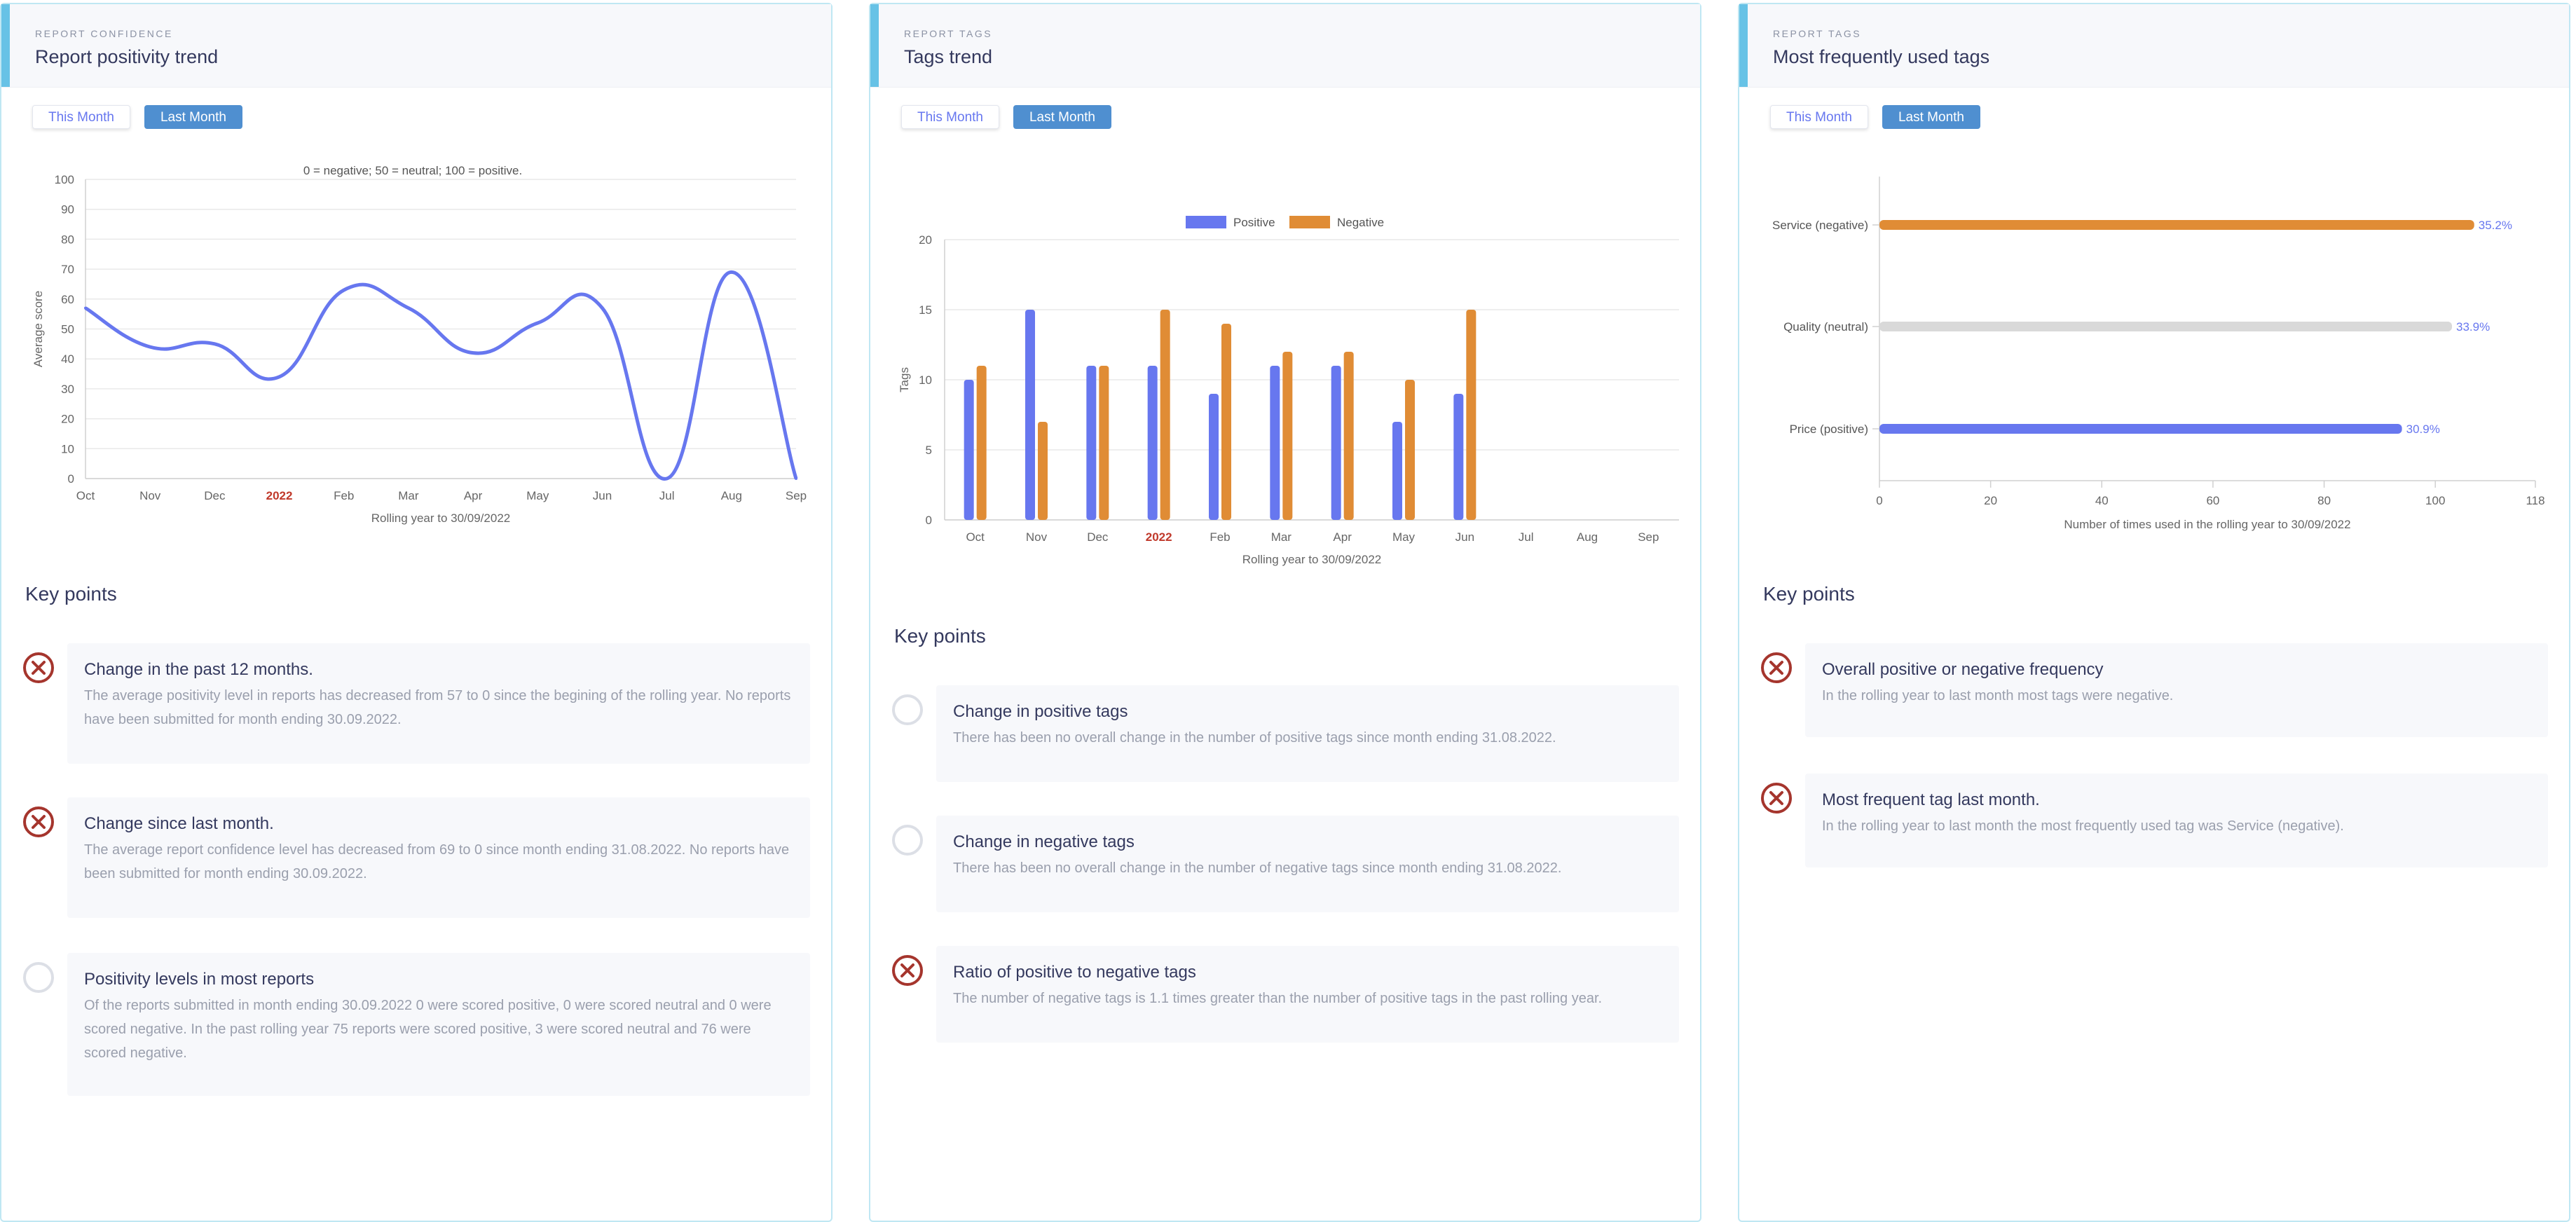 This screenshot has height=1222, width=2576. I want to click on legend-label: Positive, so click(1254, 222).